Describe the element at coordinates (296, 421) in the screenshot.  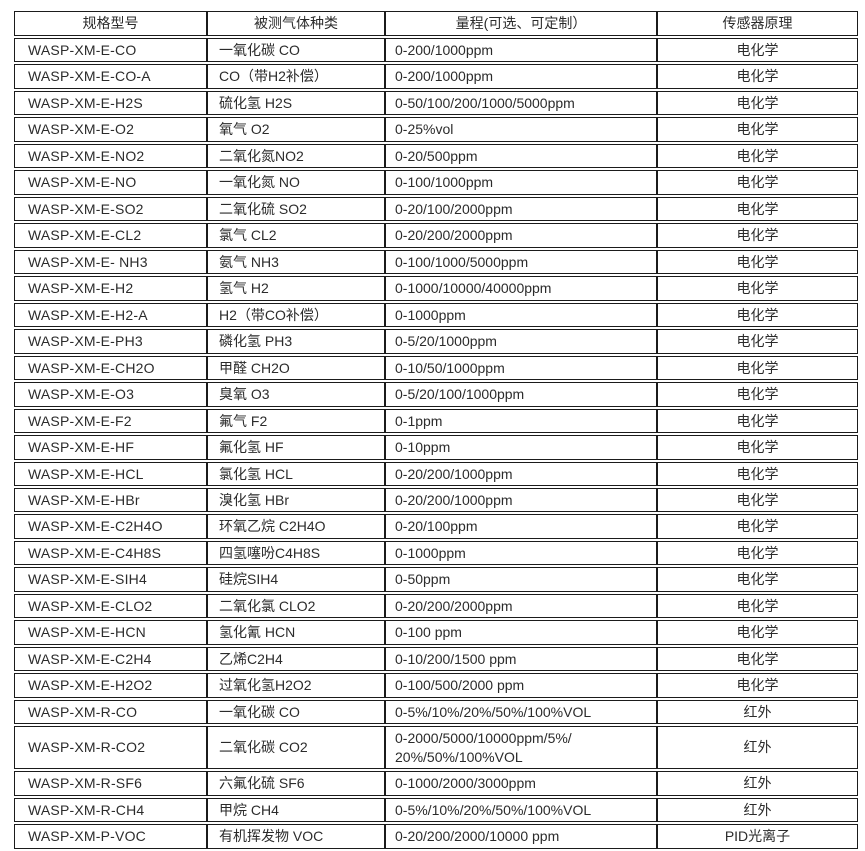
I see `gas-cell: 氟气 F2` at that location.